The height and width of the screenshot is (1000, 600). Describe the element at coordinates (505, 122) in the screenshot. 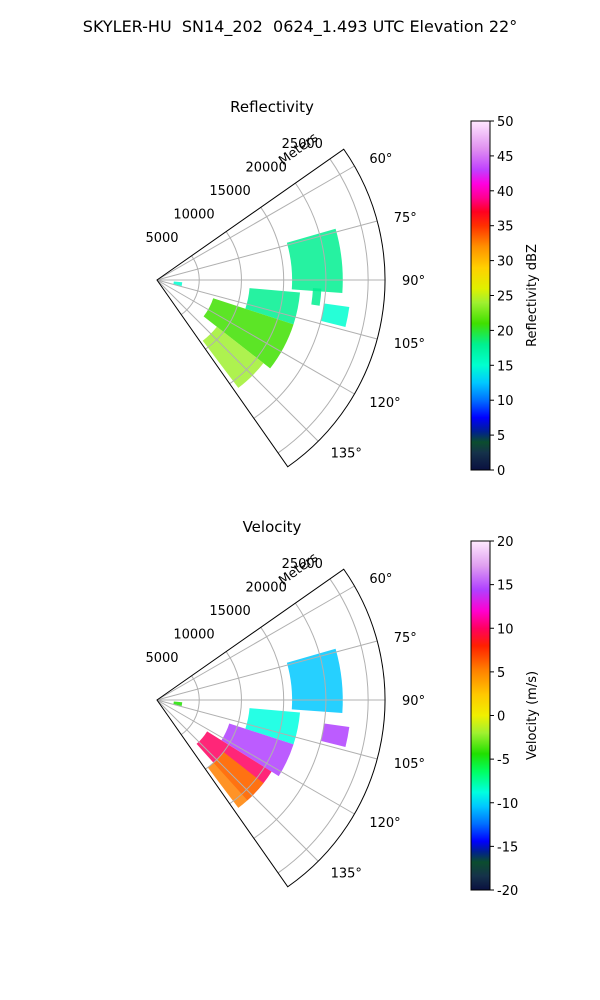

I see `colorbar-tick-label: 50` at that location.